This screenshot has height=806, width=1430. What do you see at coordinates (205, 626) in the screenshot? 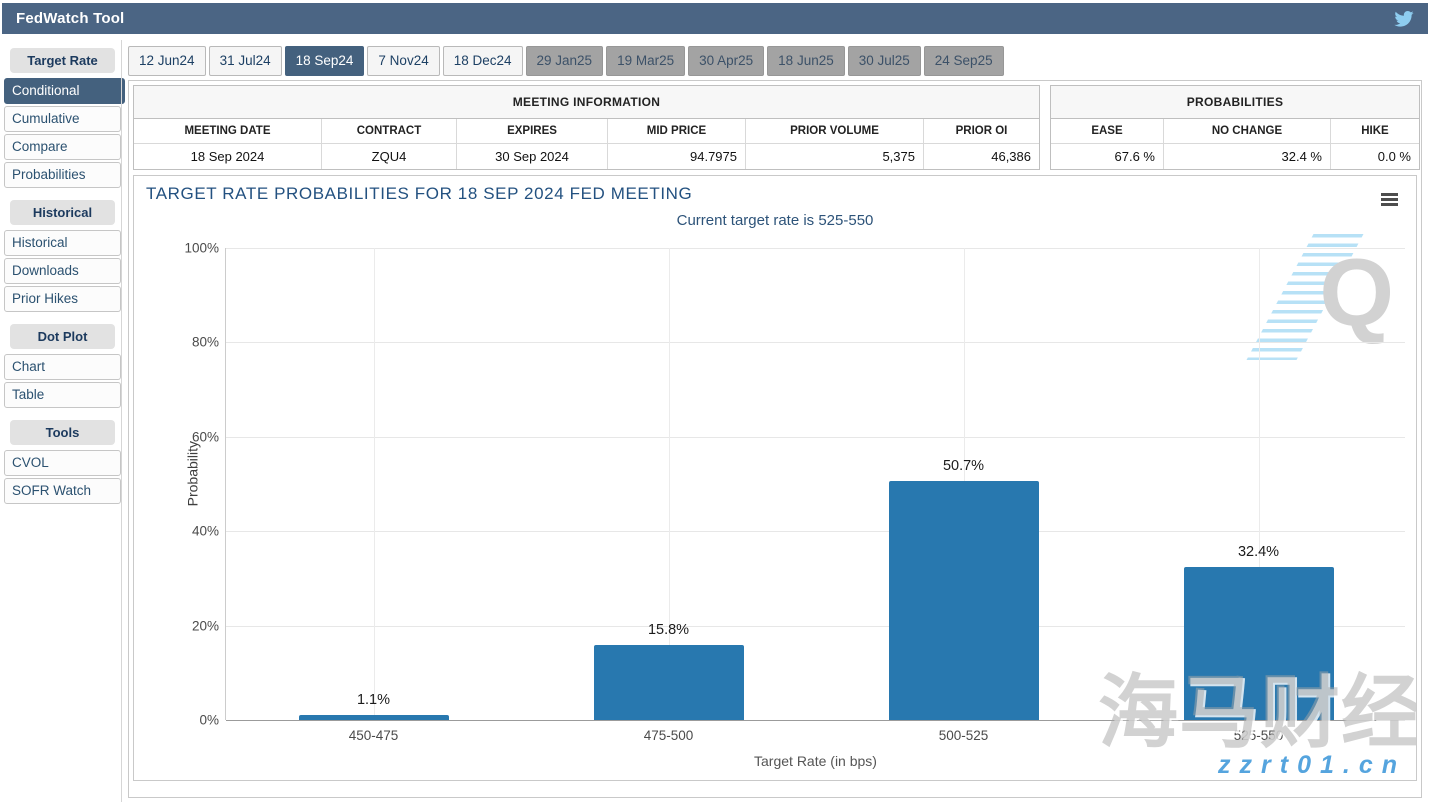
I see `y-tick-label: 20%` at bounding box center [205, 626].